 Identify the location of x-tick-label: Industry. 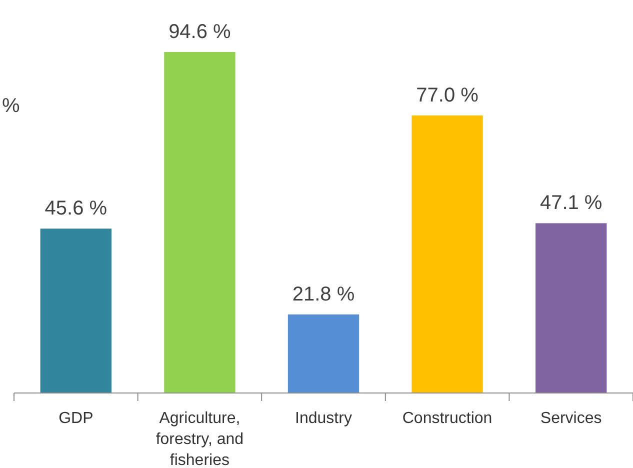
(323, 418).